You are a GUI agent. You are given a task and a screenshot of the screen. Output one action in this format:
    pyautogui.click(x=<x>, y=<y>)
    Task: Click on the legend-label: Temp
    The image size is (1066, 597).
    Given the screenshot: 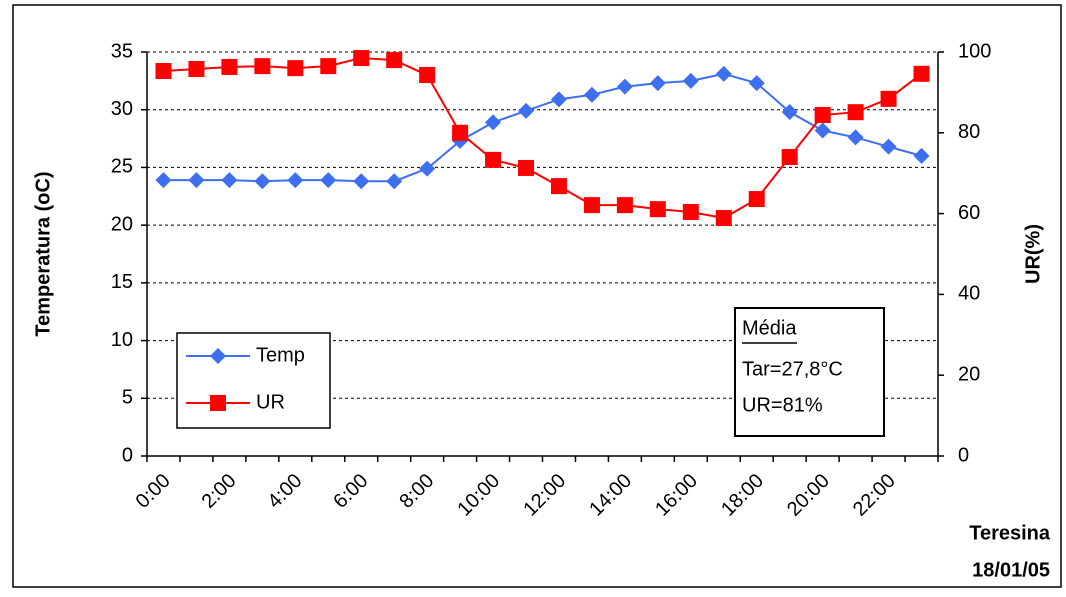 What is the action you would take?
    pyautogui.click(x=280, y=355)
    